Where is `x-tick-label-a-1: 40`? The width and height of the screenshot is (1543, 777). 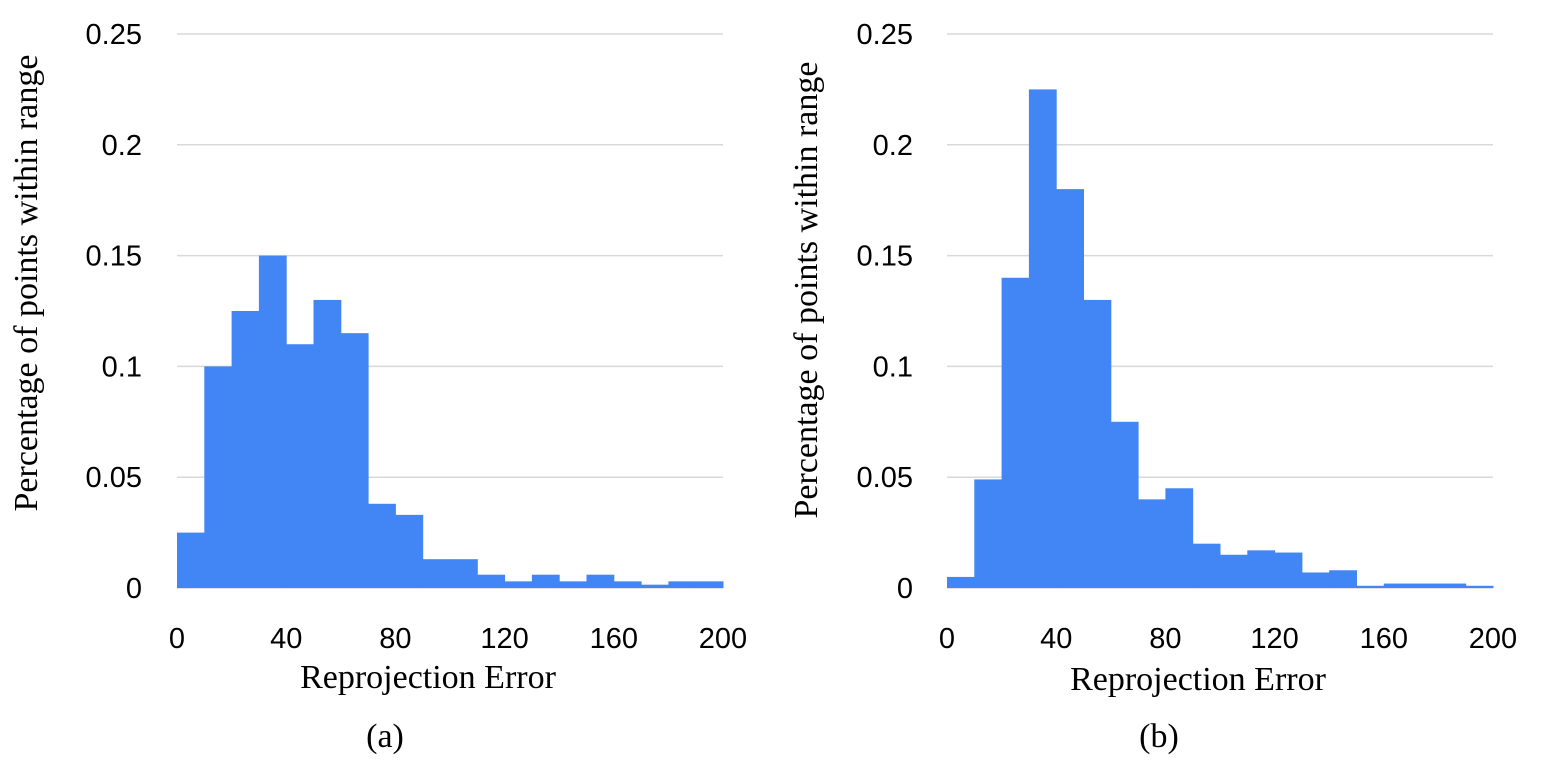 x-tick-label-a-1: 40 is located at coordinates (286, 639).